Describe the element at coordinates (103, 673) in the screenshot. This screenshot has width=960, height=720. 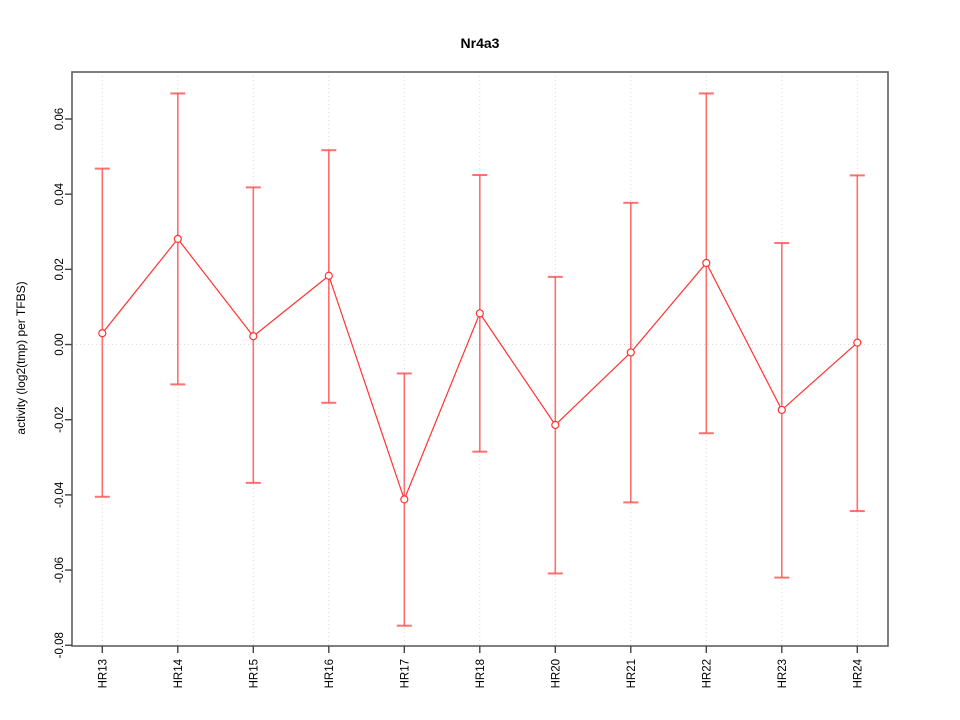
I see `x-tick-label: HR13` at that location.